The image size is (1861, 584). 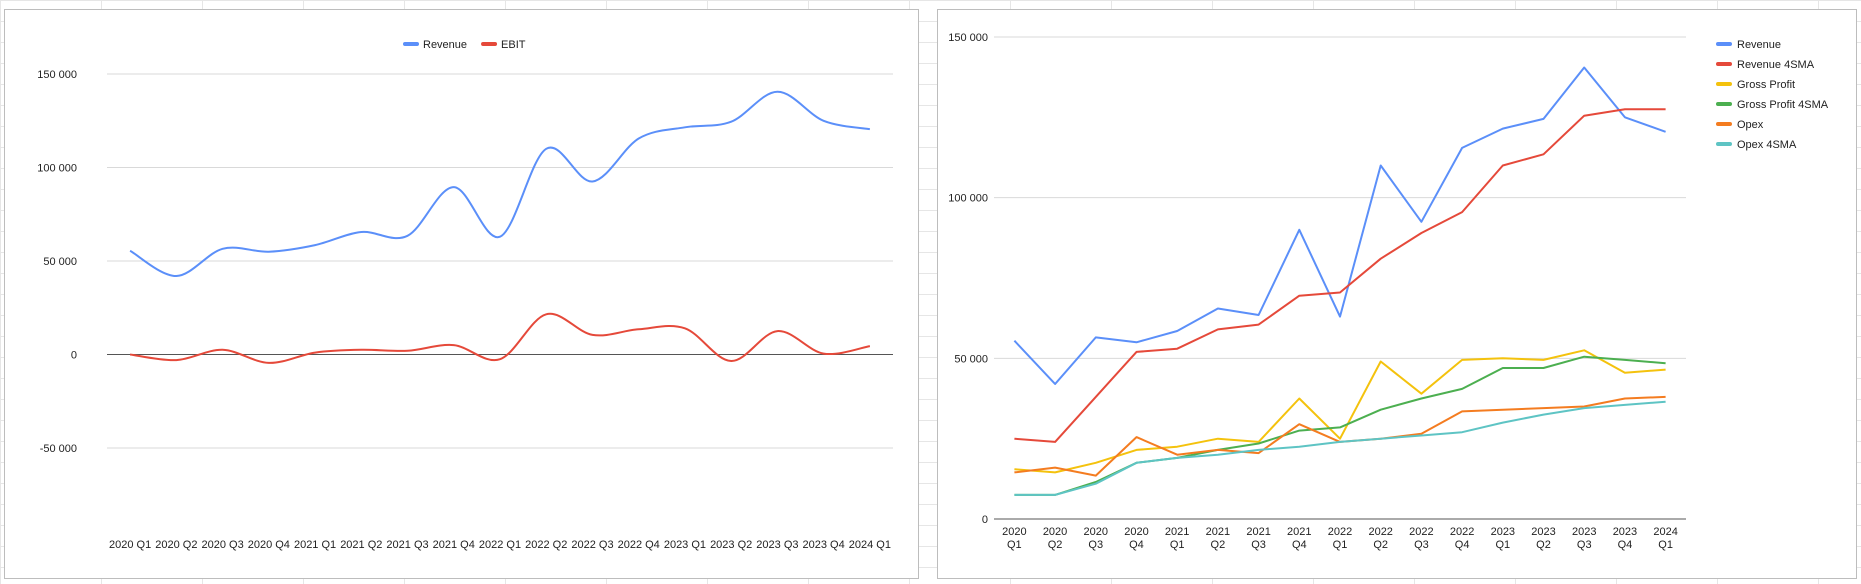 What do you see at coordinates (1665, 532) in the screenshot?
I see `x-tick-label-year: 2024` at bounding box center [1665, 532].